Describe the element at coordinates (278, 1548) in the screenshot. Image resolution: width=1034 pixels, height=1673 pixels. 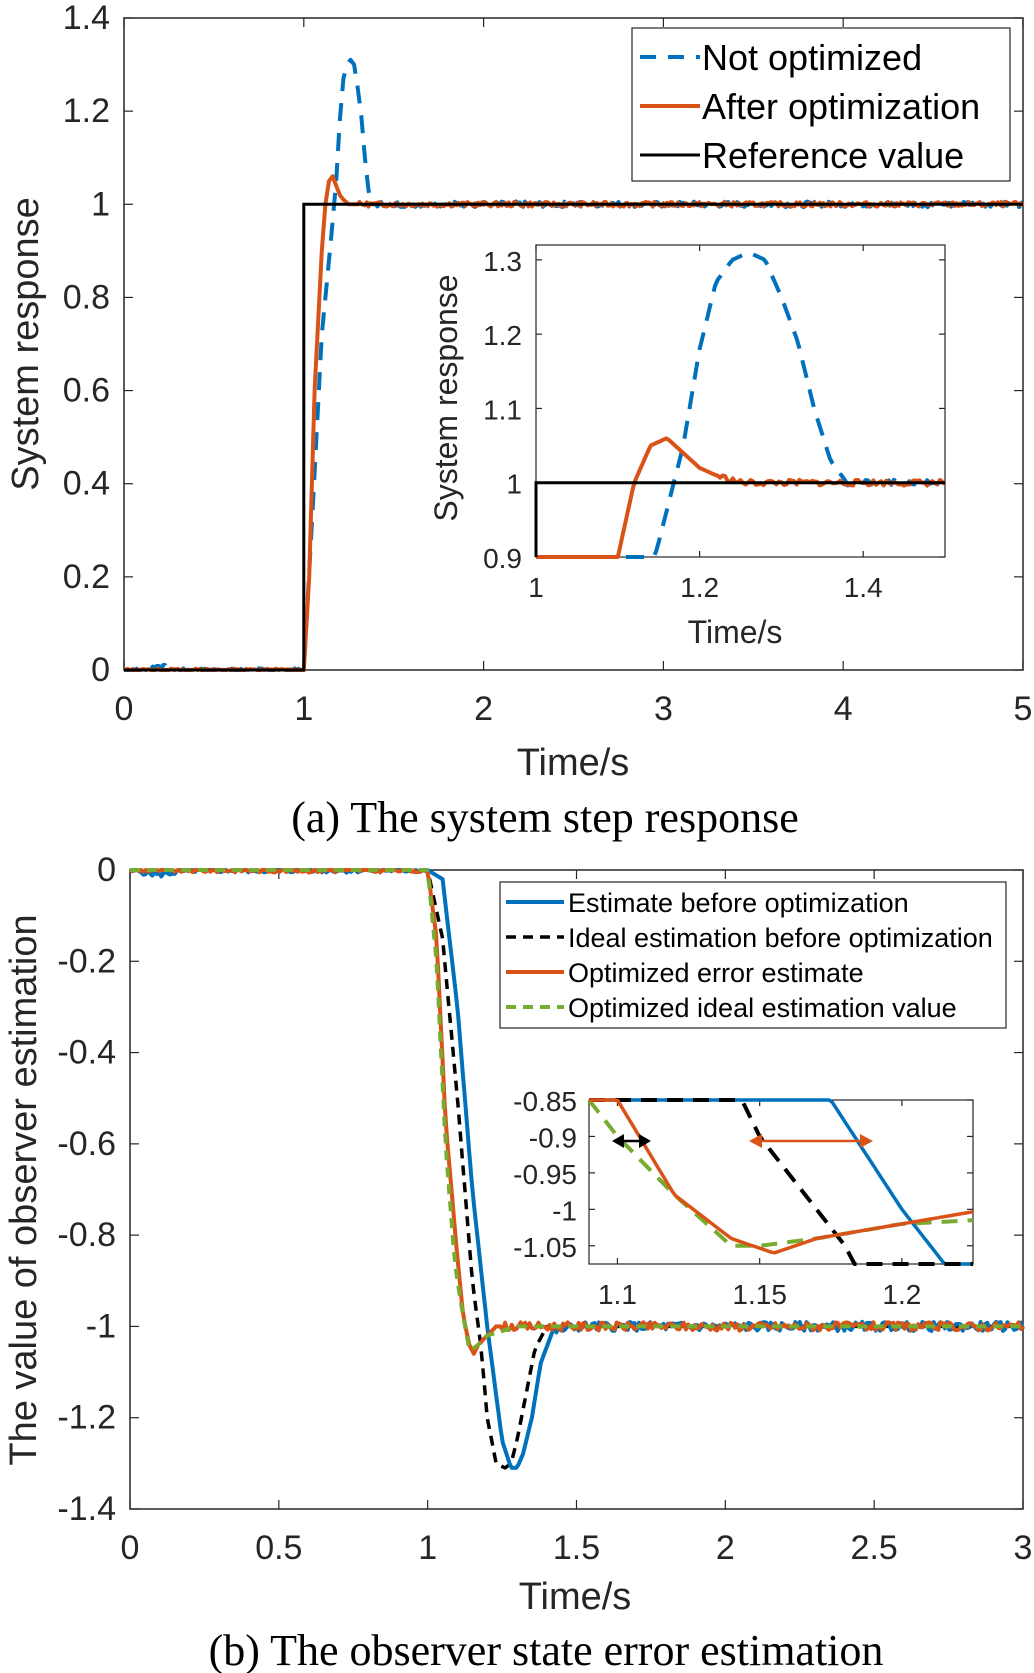
I see `b-x-tick-label-1: 0.5` at that location.